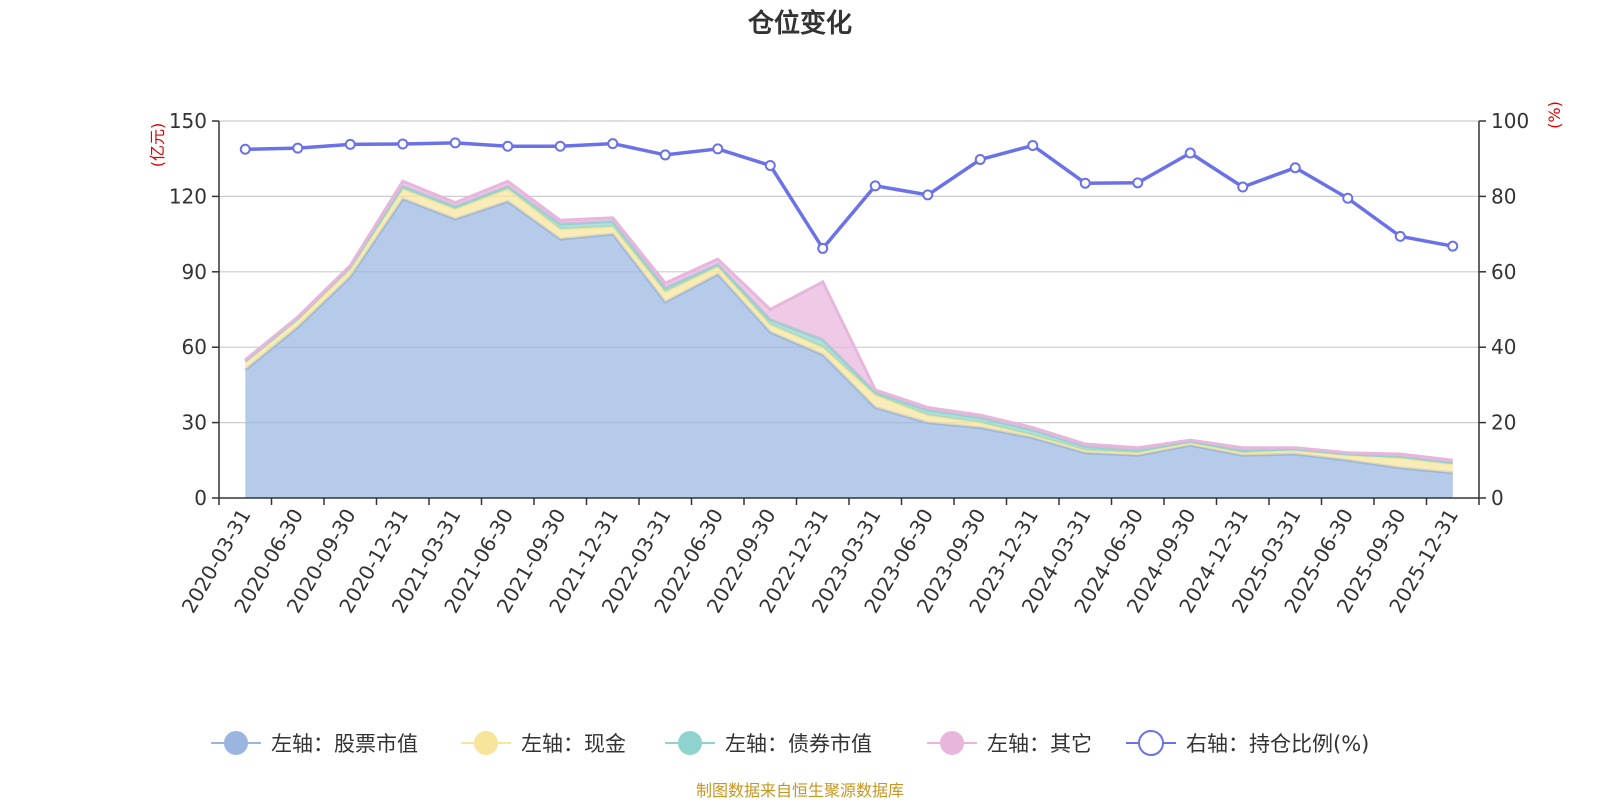  I want to click on left-tick-label: 60, so click(194, 347).